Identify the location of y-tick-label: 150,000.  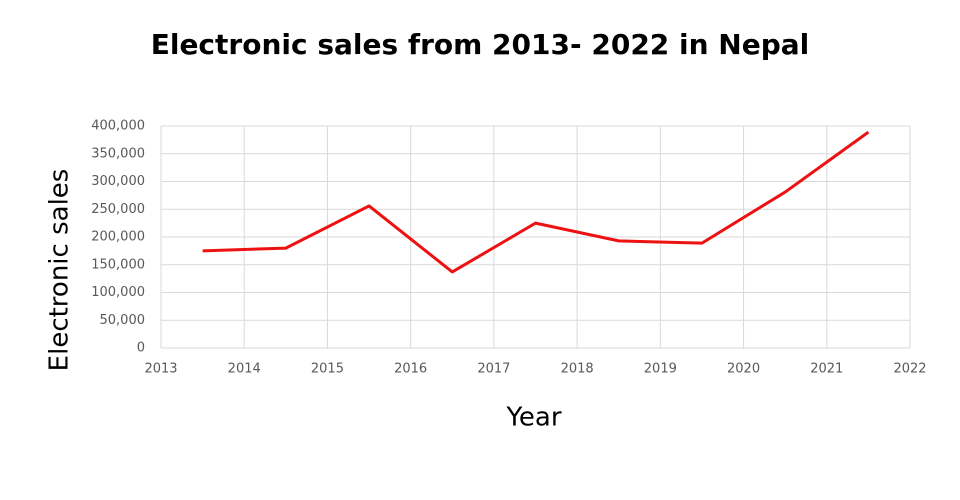
(118, 264).